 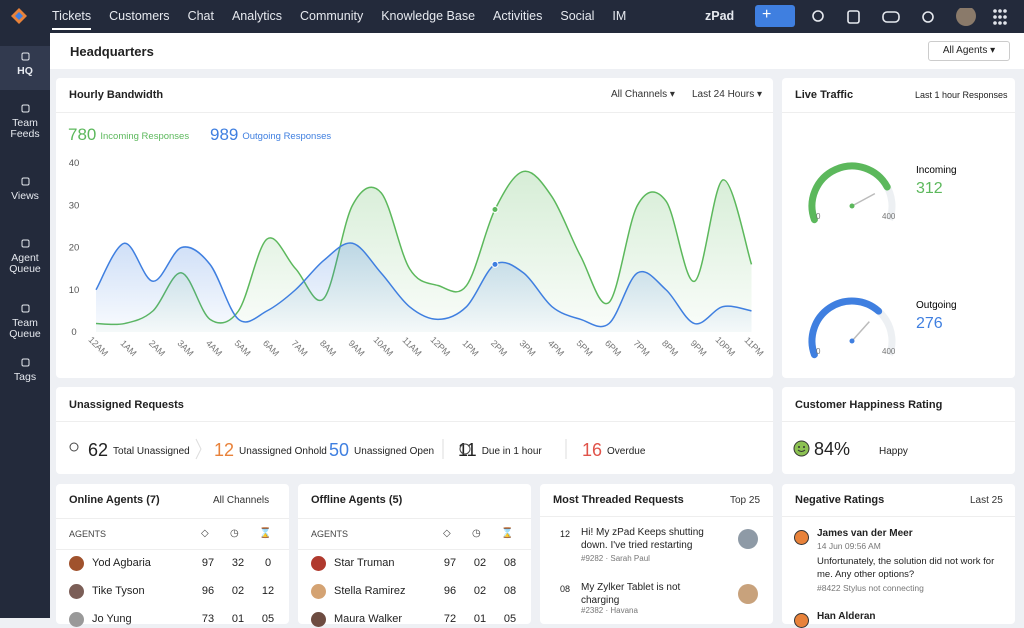 What do you see at coordinates (157, 348) in the screenshot?
I see `x-tick-label: 2AM` at bounding box center [157, 348].